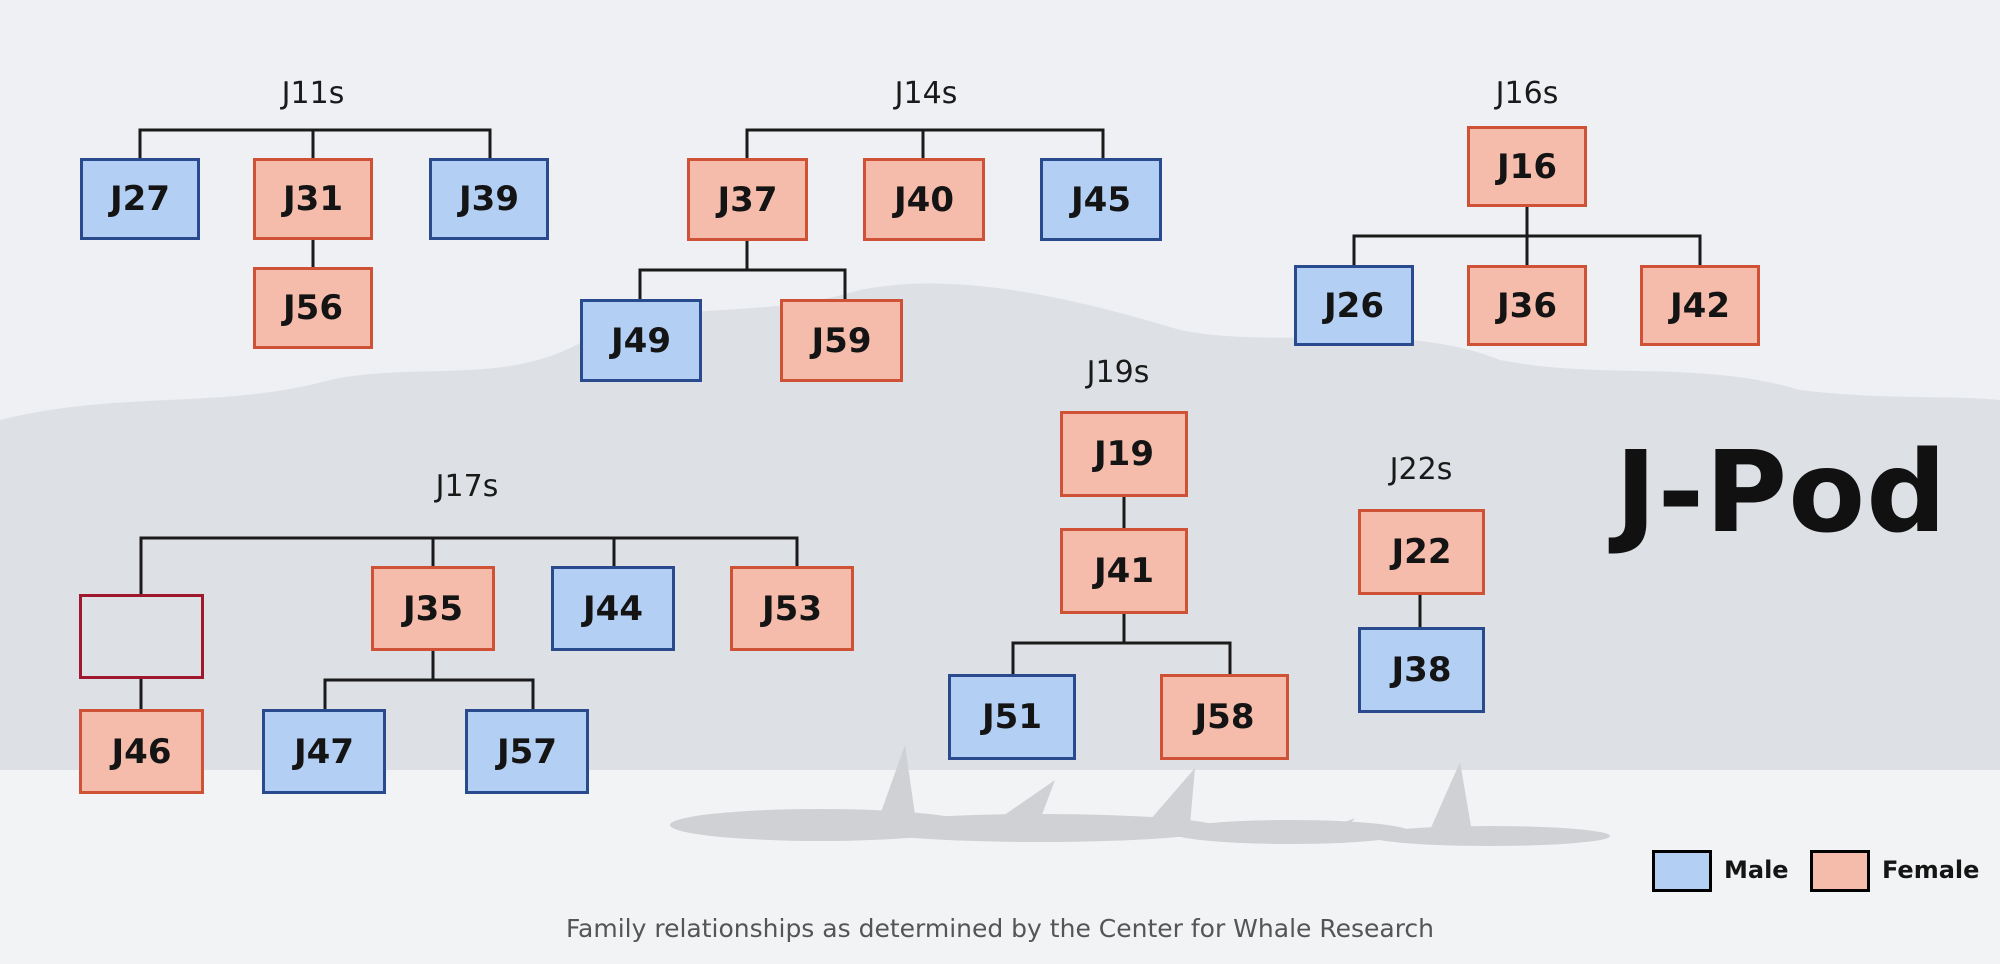 Image resolution: width=2000 pixels, height=964 pixels. I want to click on connector-j17s, so click(469, 623).